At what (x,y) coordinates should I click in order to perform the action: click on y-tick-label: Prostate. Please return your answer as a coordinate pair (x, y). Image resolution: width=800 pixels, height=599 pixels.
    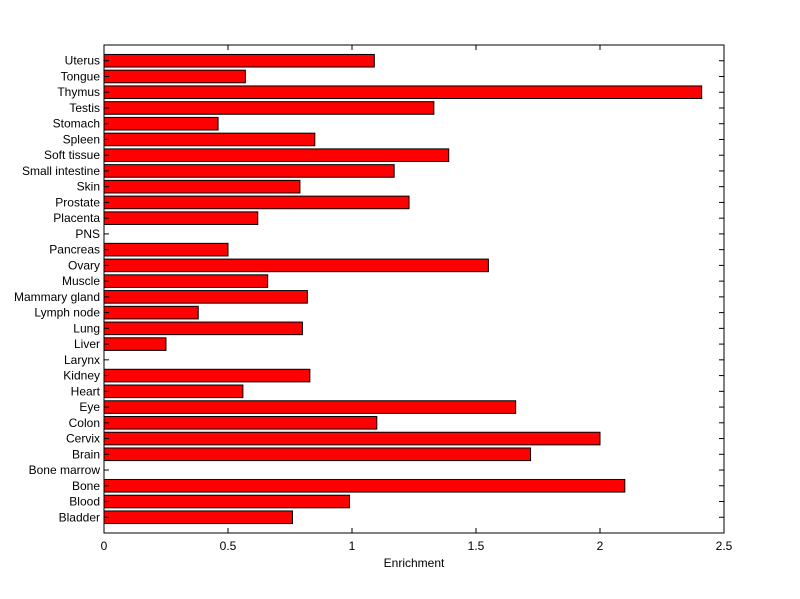
    Looking at the image, I should click on (77, 202).